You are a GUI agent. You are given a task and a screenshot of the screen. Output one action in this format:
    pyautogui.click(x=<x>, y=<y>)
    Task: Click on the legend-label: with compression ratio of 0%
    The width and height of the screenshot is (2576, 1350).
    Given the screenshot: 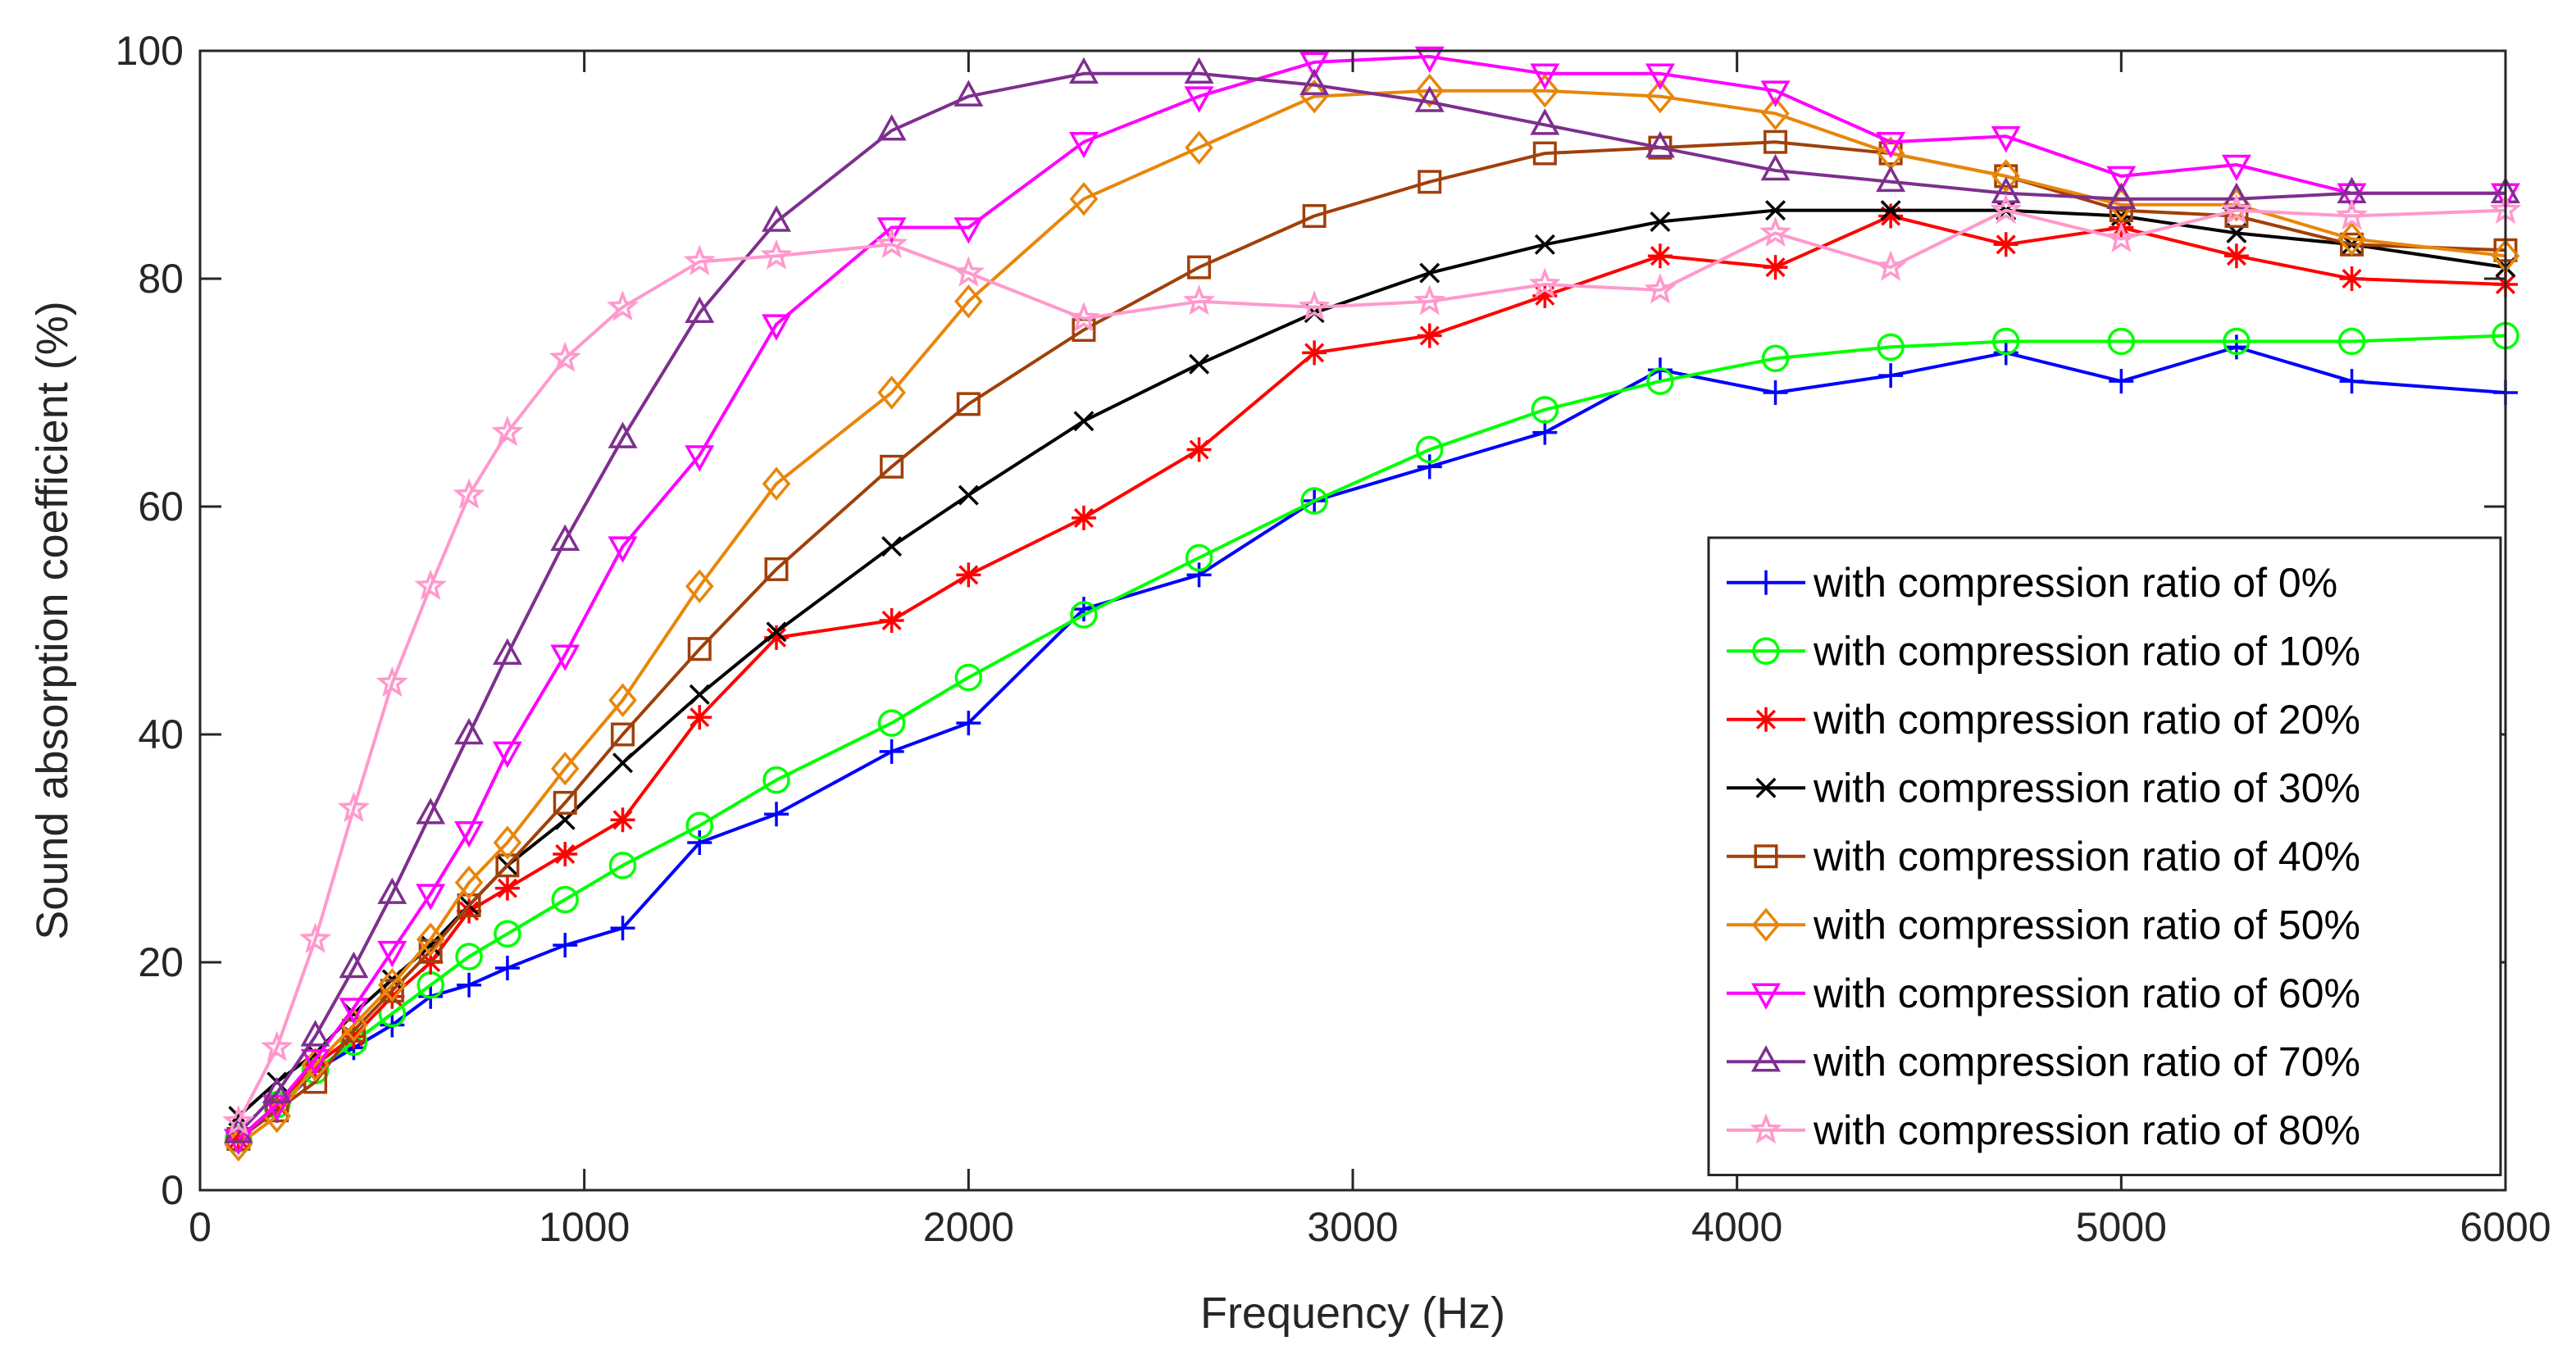 What is the action you would take?
    pyautogui.click(x=2075, y=583)
    